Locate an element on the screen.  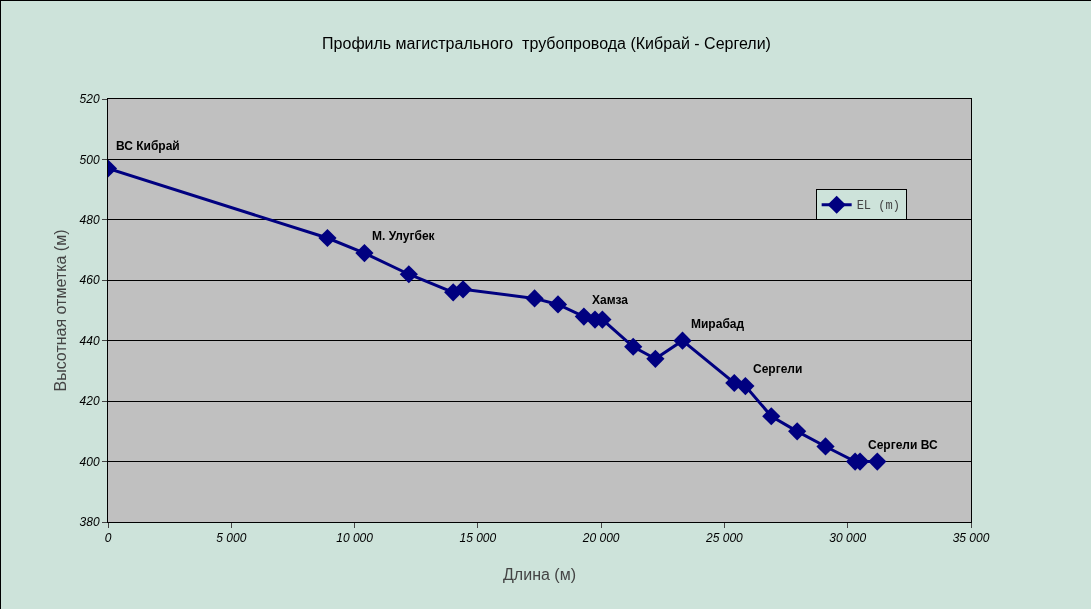
y-tick-label: 520 is located at coordinates (89, 99).